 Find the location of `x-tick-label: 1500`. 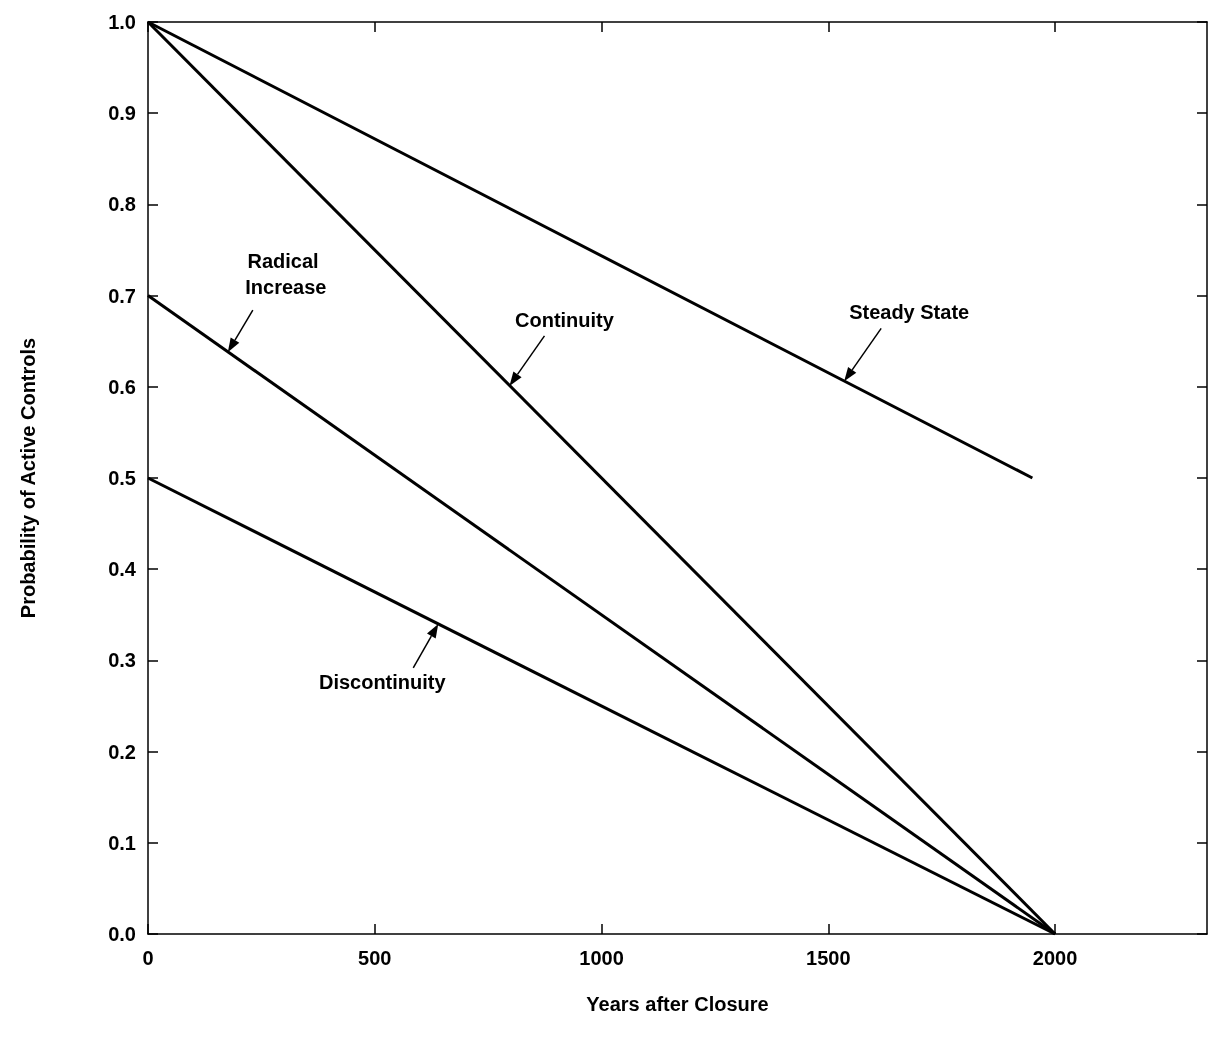

x-tick-label: 1500 is located at coordinates (828, 958).